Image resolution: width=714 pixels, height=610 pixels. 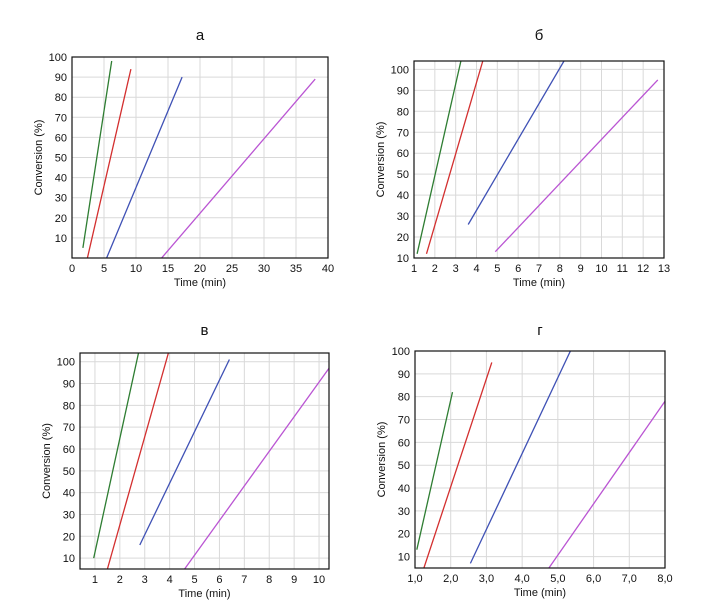 I want to click on panel-title: г, so click(x=540, y=330).